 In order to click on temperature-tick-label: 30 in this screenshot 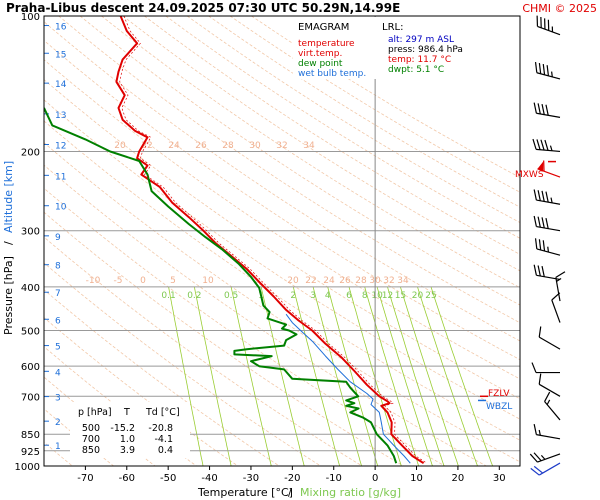, I will do `click(499, 478)`.